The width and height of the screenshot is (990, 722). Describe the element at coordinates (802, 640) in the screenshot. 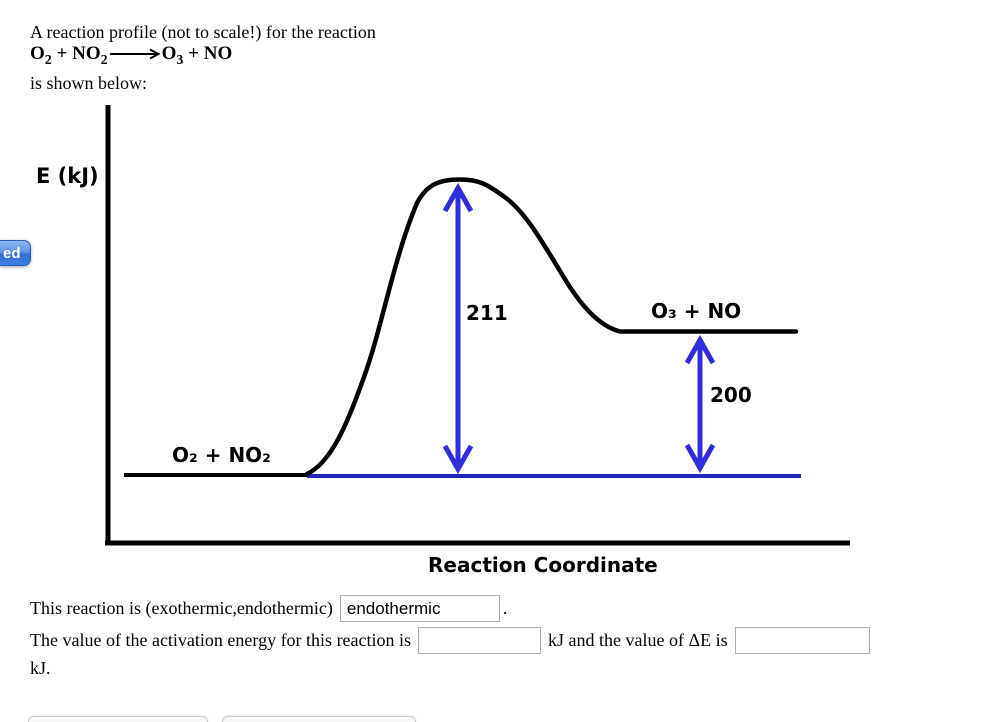

I see `delta-e-answer-input` at that location.